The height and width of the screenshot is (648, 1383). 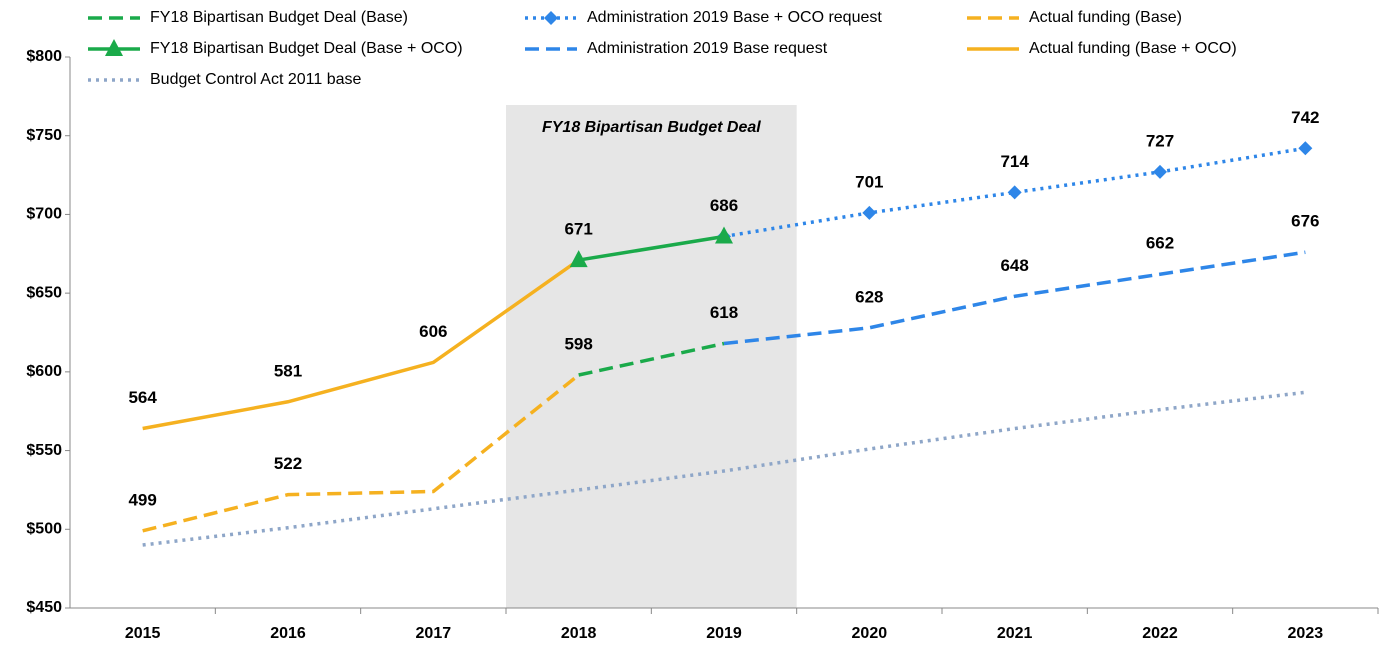 What do you see at coordinates (44, 56) in the screenshot?
I see `y-tick-label: $800` at bounding box center [44, 56].